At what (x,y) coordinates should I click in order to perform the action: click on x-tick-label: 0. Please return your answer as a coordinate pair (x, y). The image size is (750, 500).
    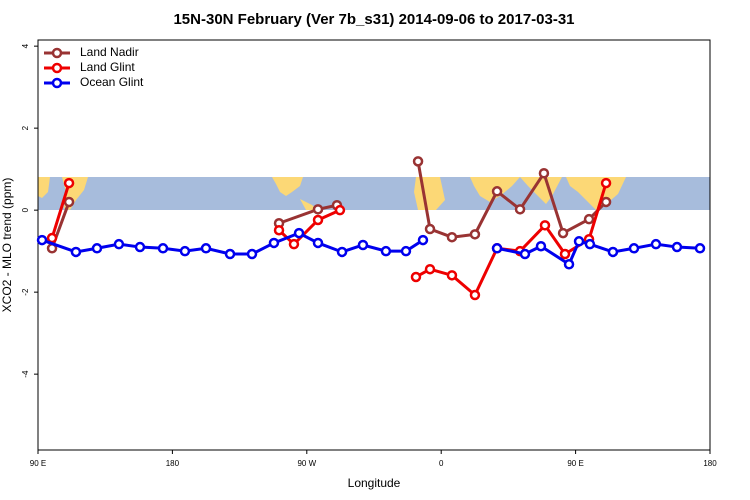
    Looking at the image, I should click on (441, 463).